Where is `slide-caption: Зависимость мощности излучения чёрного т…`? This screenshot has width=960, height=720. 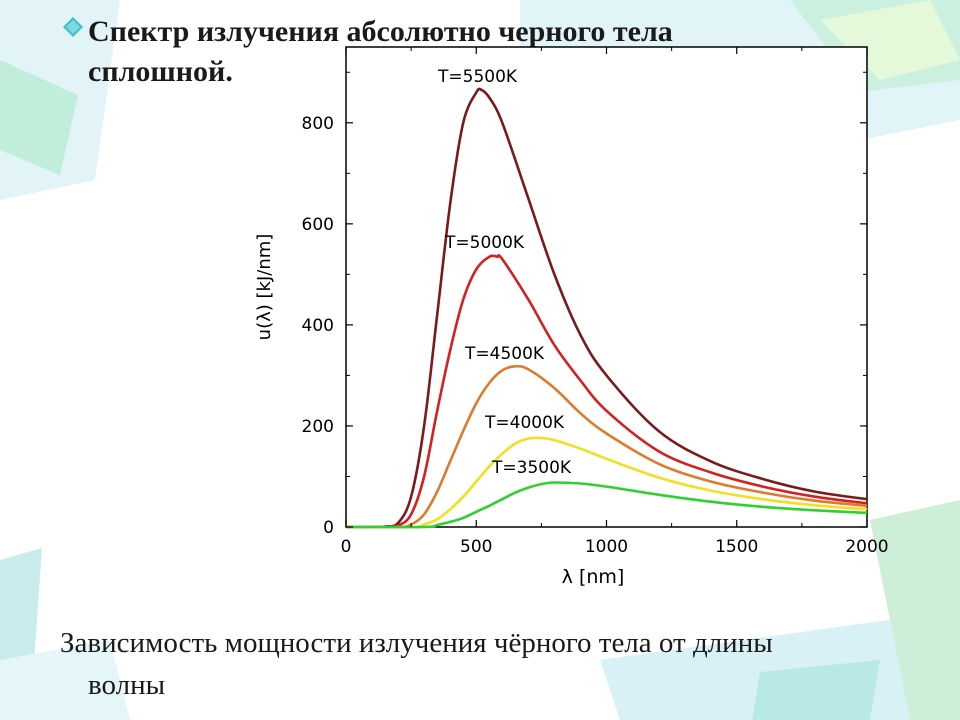 slide-caption: Зависимость мощности излучения чёрного т… is located at coordinates (490, 664).